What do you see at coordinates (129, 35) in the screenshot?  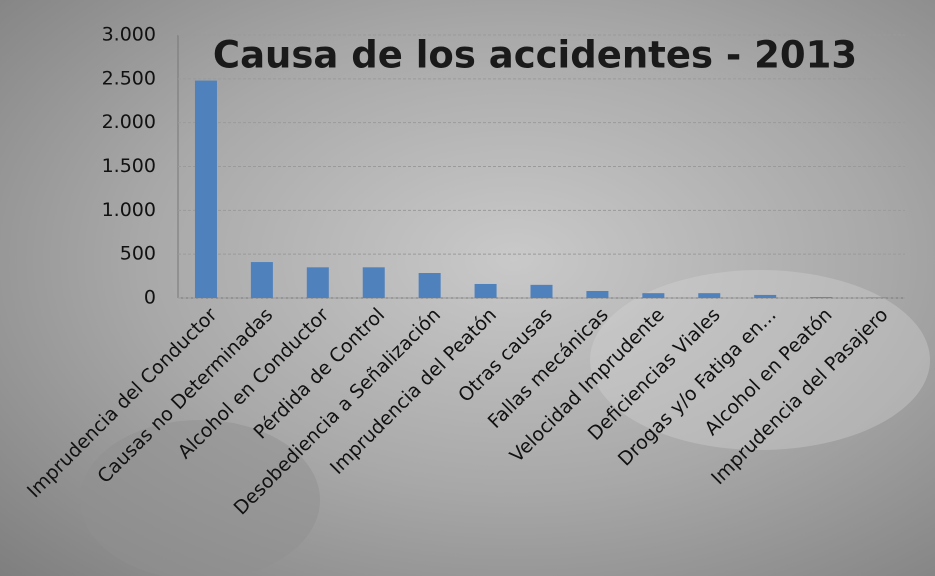 I see `y-tick-label: 3.000` at bounding box center [129, 35].